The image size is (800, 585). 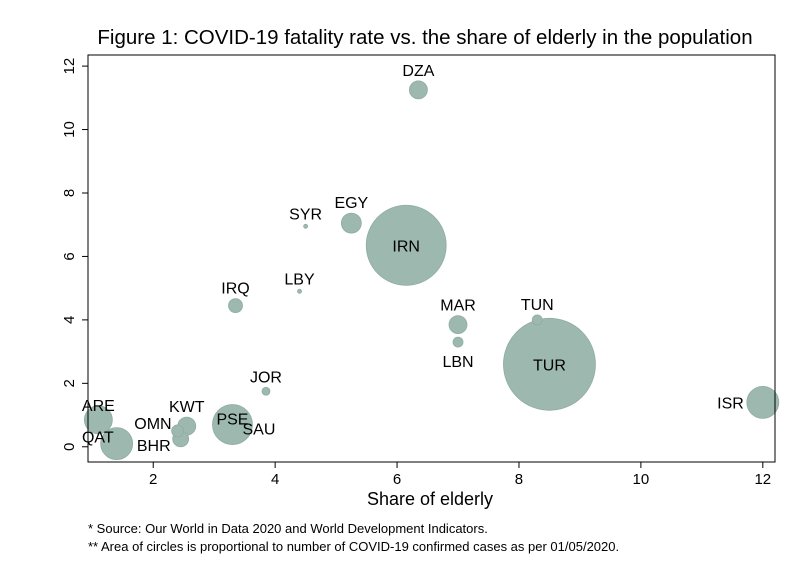 What do you see at coordinates (418, 71) in the screenshot?
I see `point-label-dza: DZA` at bounding box center [418, 71].